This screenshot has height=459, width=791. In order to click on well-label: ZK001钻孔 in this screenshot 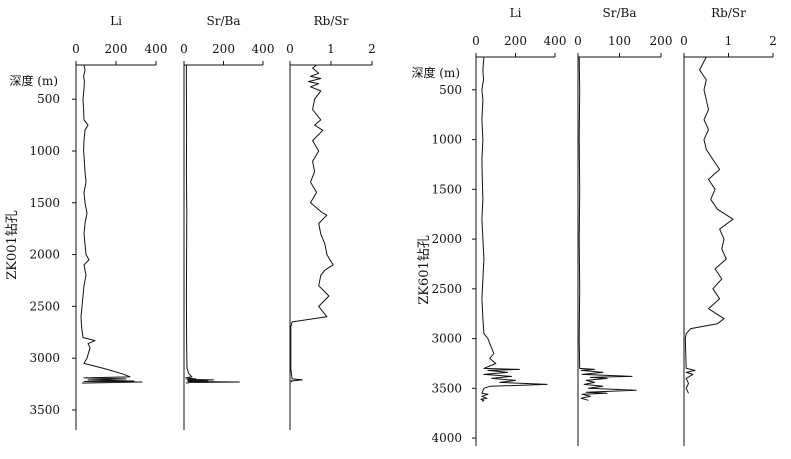, I will do `click(12, 245)`.